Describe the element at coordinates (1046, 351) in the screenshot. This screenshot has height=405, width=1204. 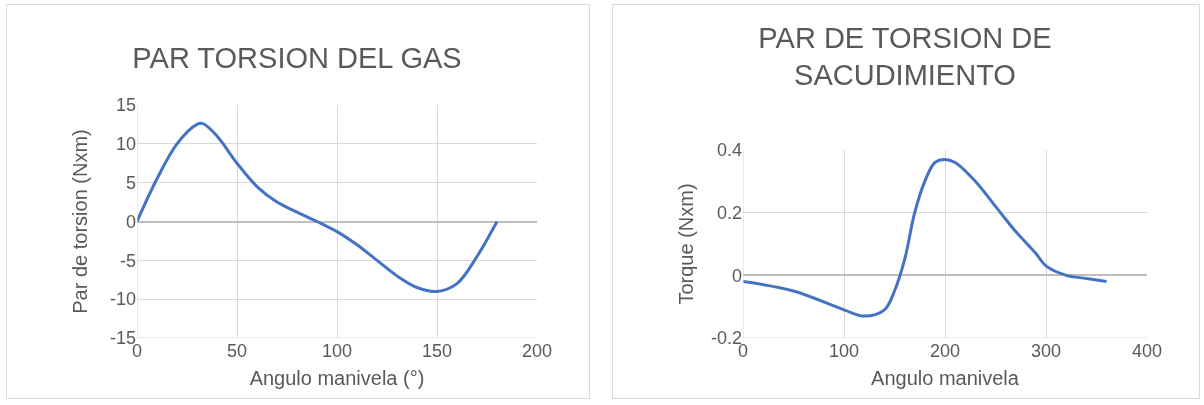
I see `x-tick-label: 300` at that location.